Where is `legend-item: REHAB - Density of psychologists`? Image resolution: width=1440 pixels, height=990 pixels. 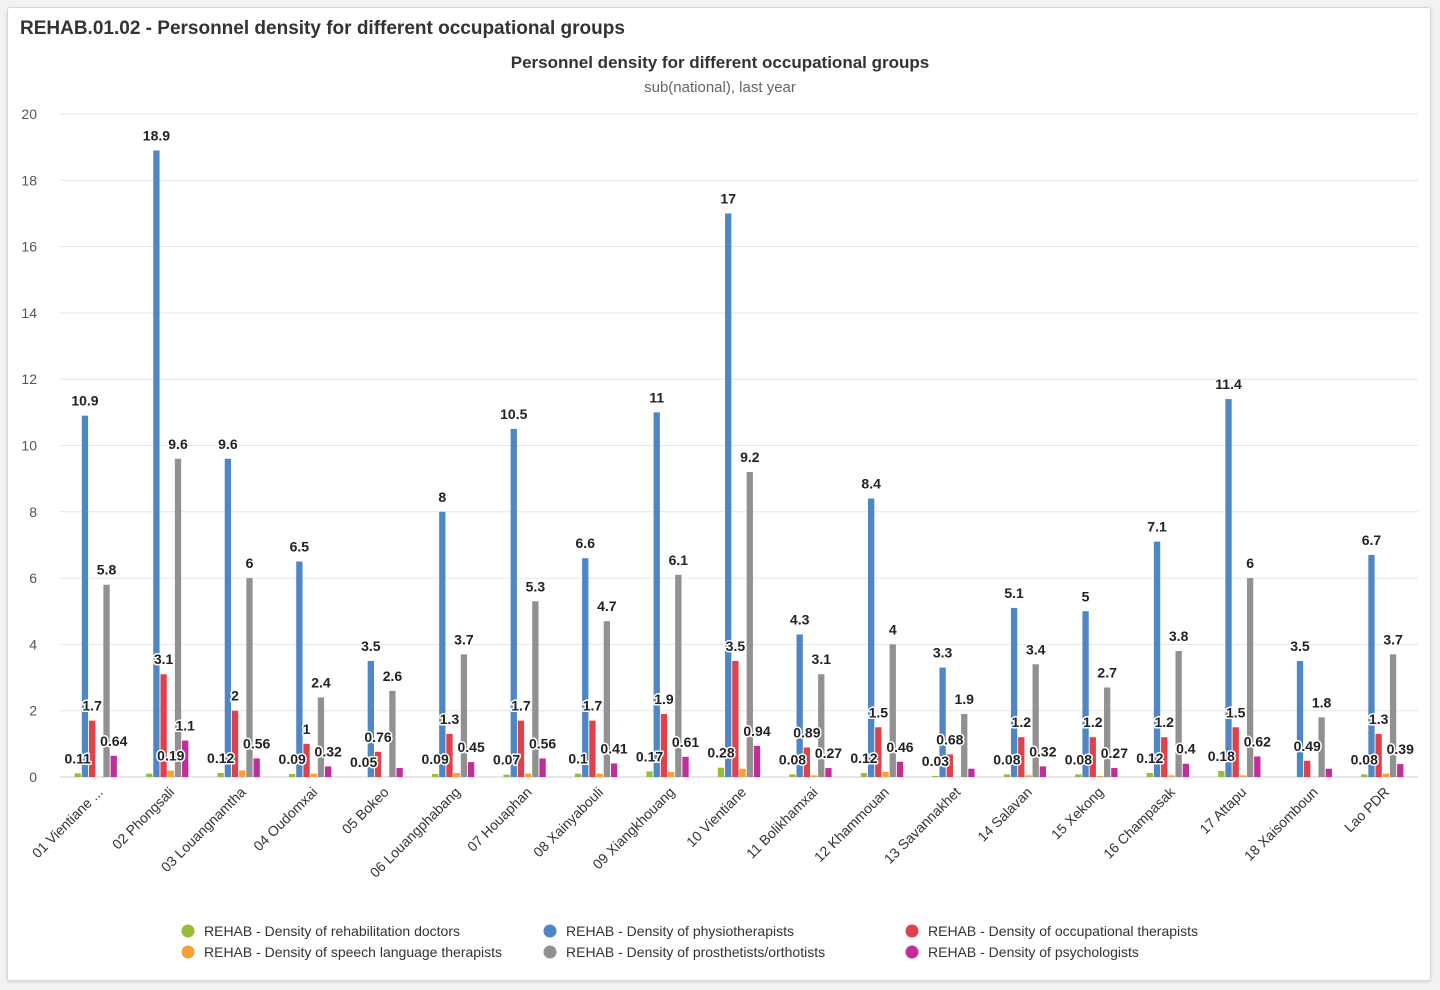
legend-item: REHAB - Density of psychologists is located at coordinates (1022, 952).